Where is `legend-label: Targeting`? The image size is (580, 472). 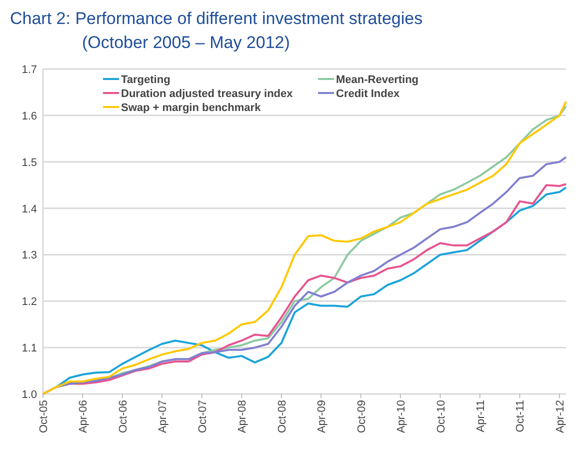 legend-label: Targeting is located at coordinates (145, 80).